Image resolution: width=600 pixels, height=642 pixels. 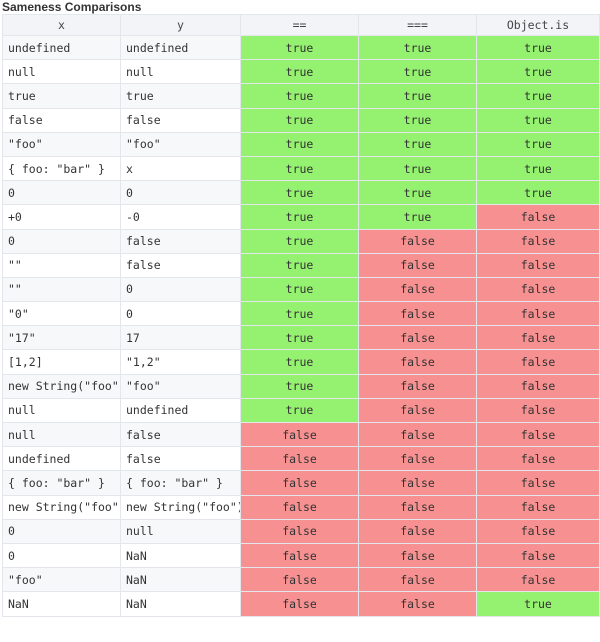 I want to click on cell-y: null, so click(x=180, y=72).